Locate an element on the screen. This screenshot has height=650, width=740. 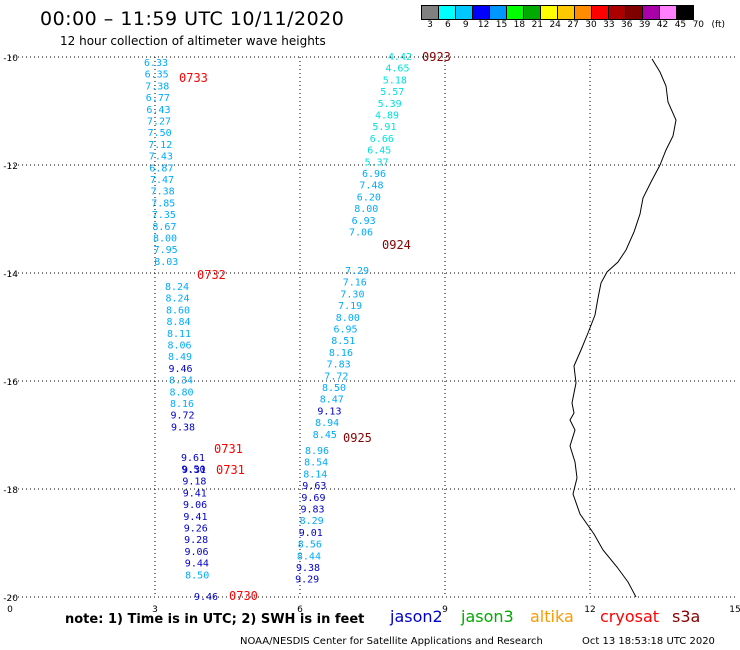
wave-height-label: 8.44 is located at coordinates (309, 556).